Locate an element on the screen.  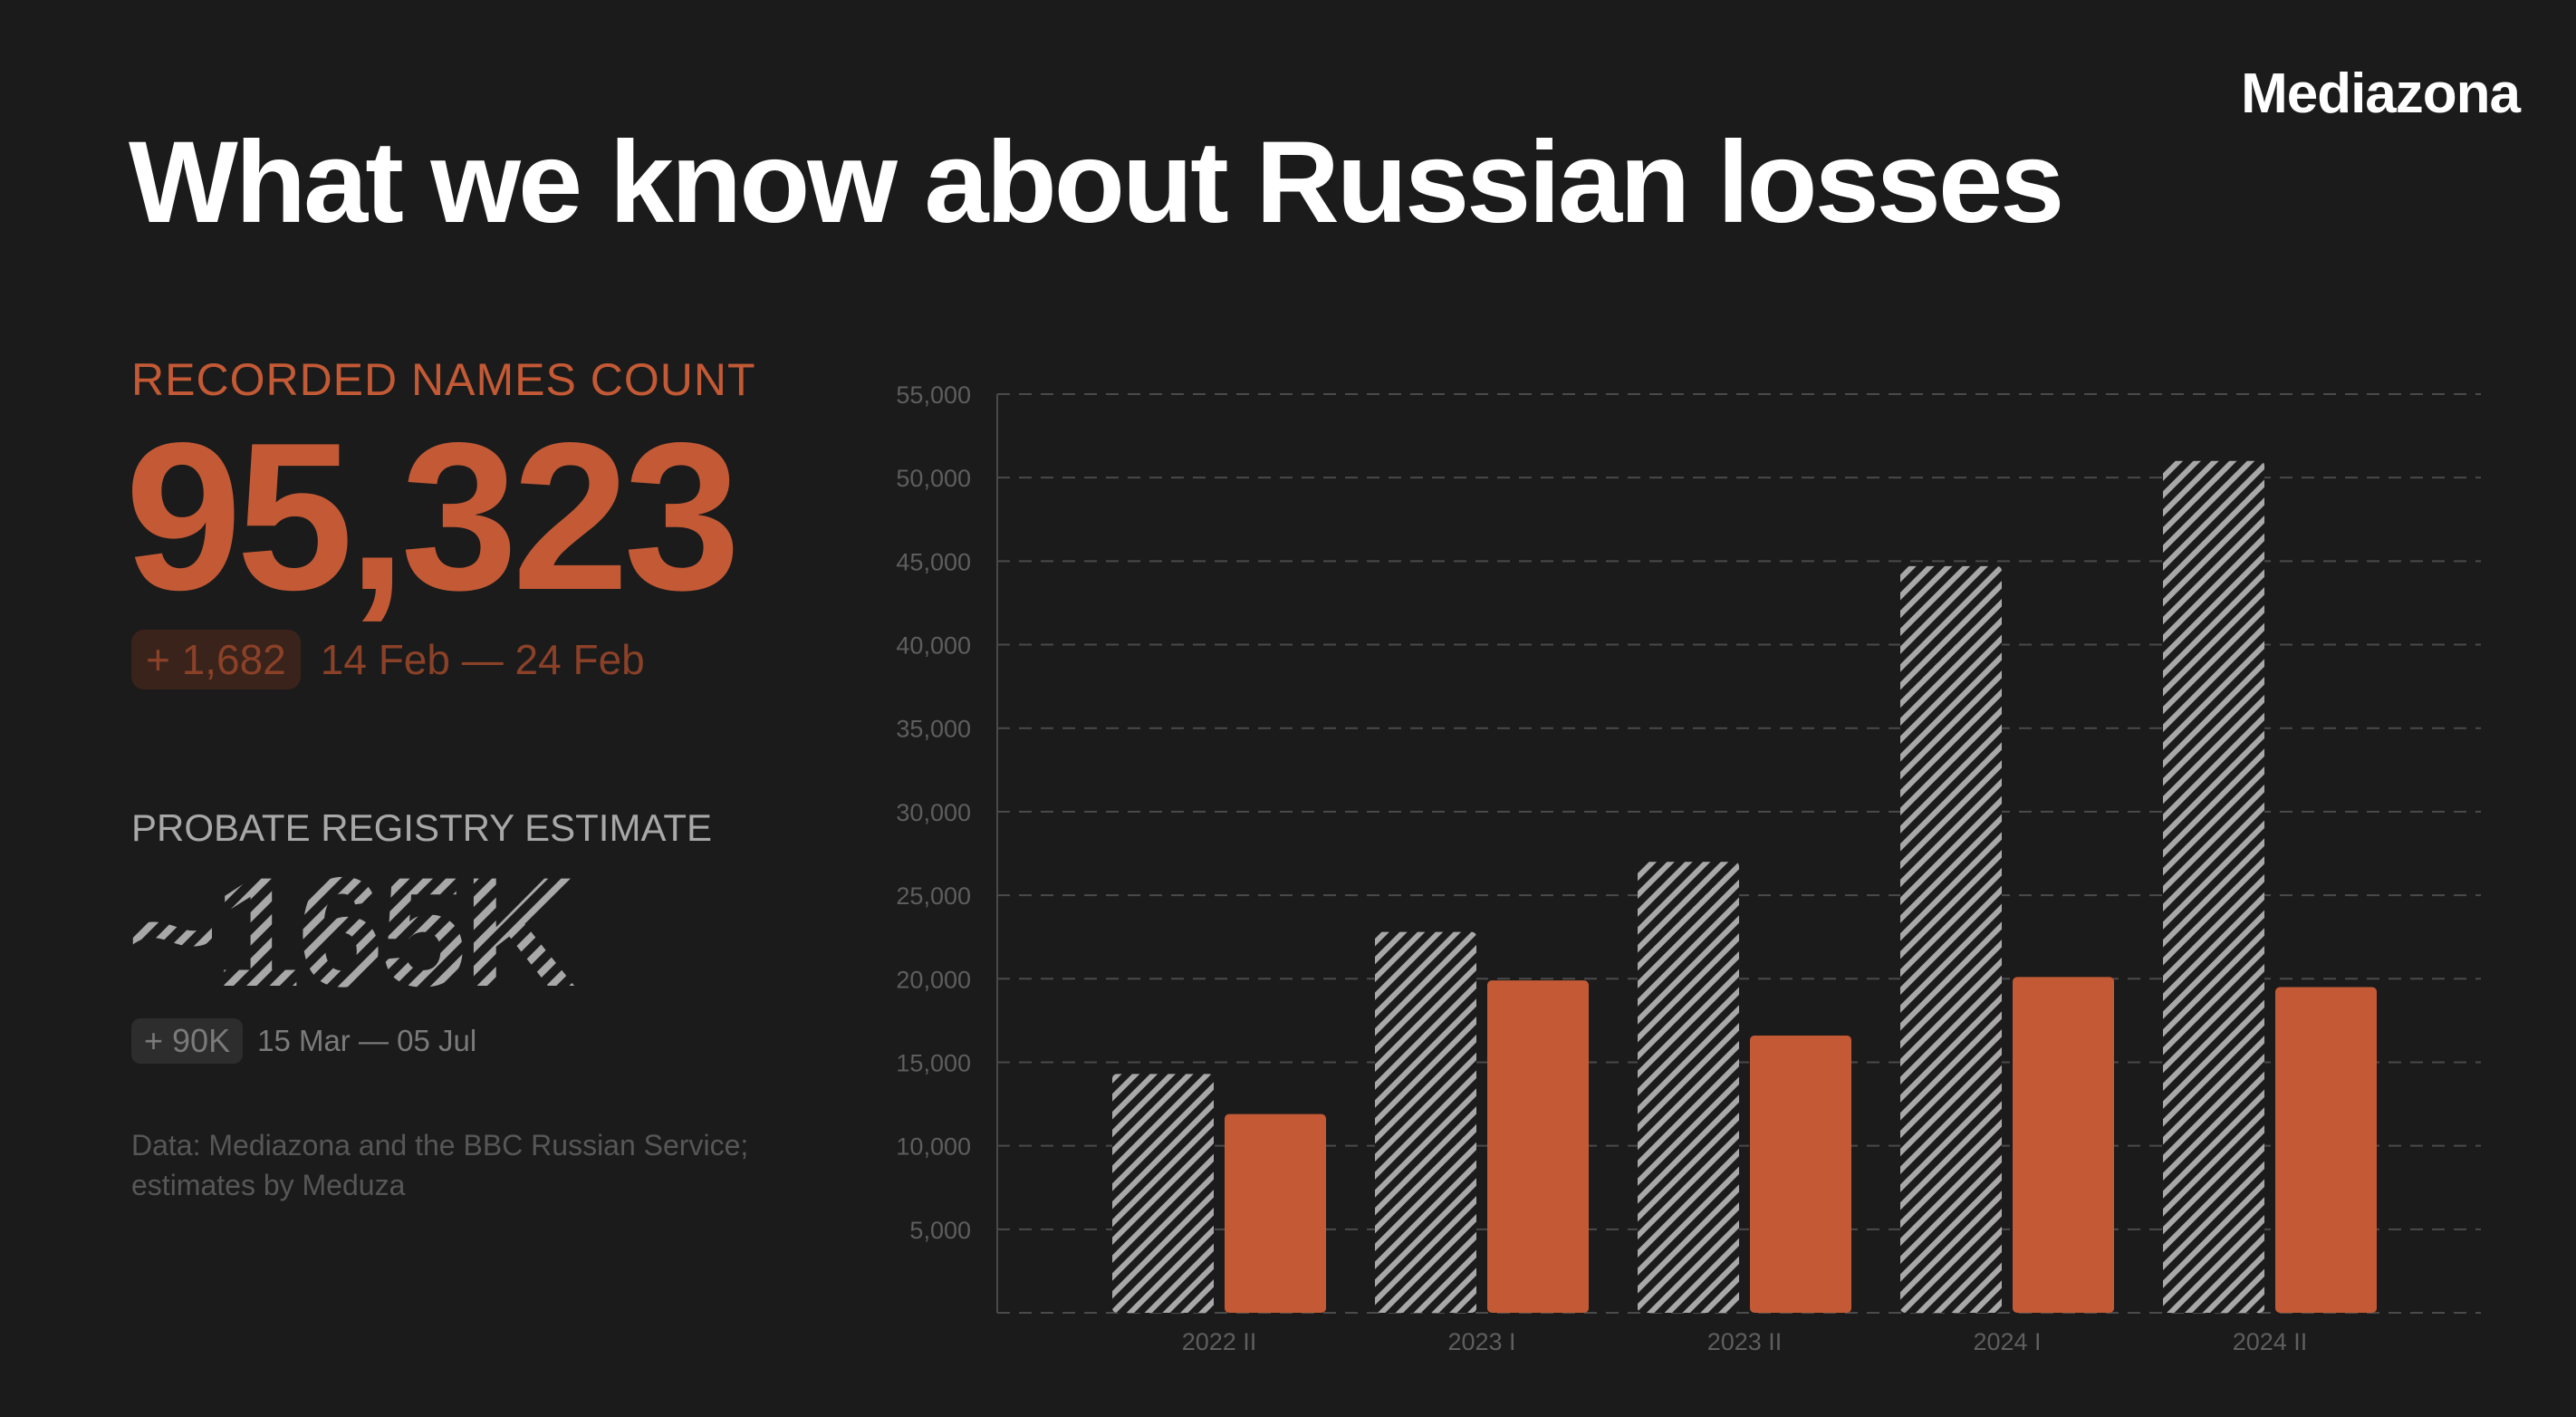
brand-logo: Mediazona is located at coordinates (2381, 94).